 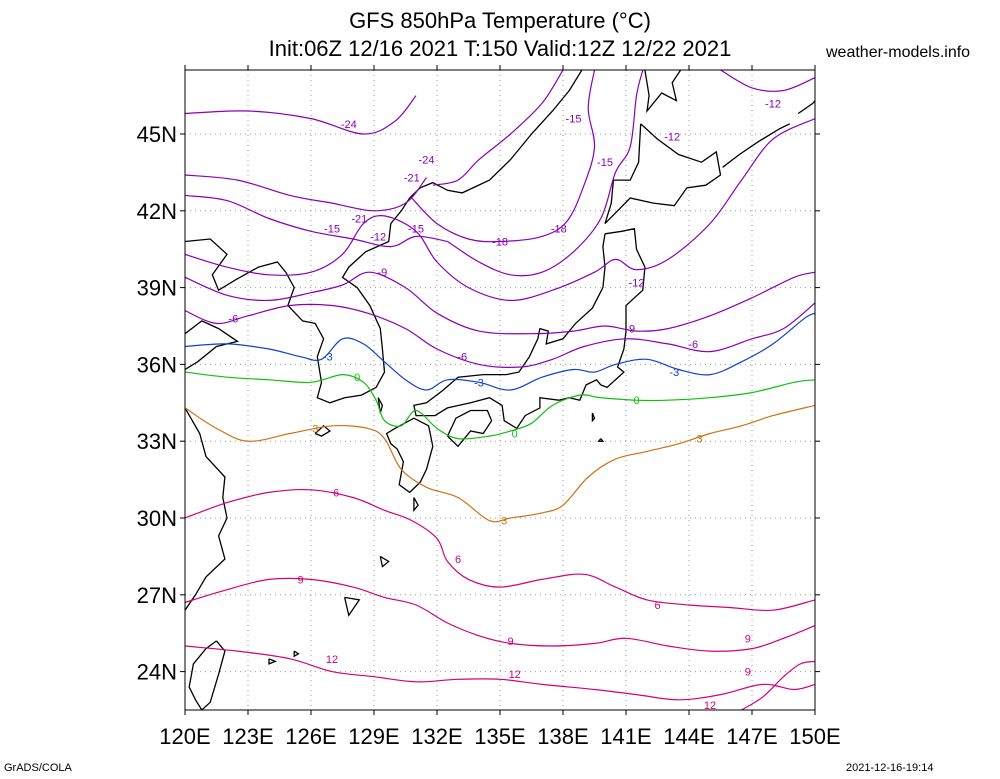 What do you see at coordinates (625, 736) in the screenshot?
I see `lon-label: 141E` at bounding box center [625, 736].